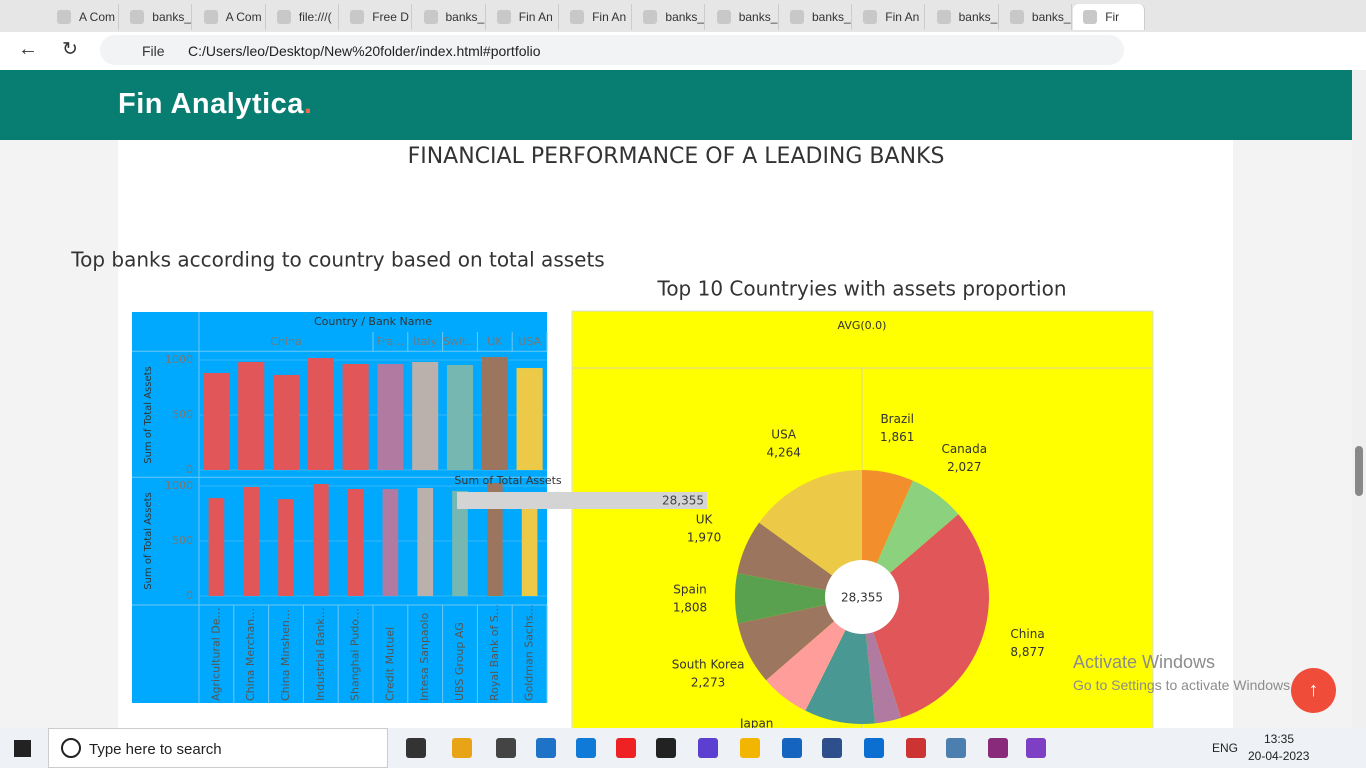  What do you see at coordinates (862, 597) in the screenshot?
I see `donut-hole` at bounding box center [862, 597].